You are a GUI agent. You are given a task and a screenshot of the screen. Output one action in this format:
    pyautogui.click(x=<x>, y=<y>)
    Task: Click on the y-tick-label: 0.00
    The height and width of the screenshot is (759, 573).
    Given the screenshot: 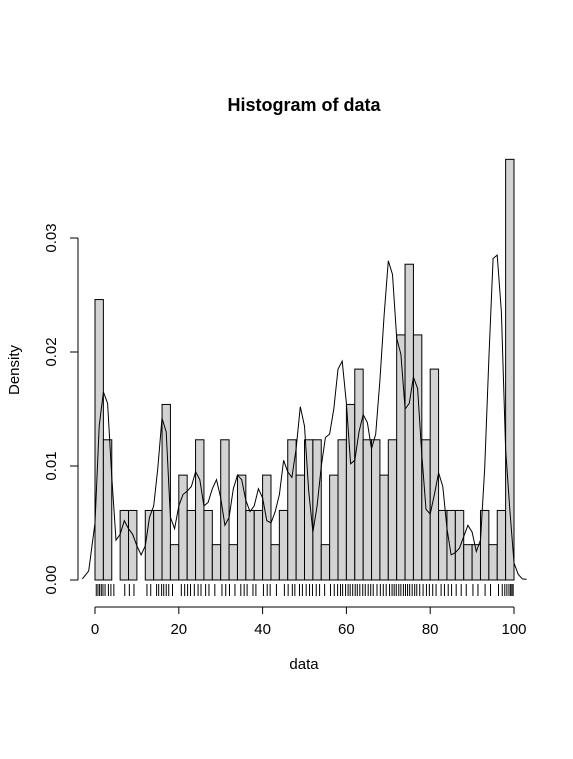 What is the action you would take?
    pyautogui.click(x=51, y=579)
    